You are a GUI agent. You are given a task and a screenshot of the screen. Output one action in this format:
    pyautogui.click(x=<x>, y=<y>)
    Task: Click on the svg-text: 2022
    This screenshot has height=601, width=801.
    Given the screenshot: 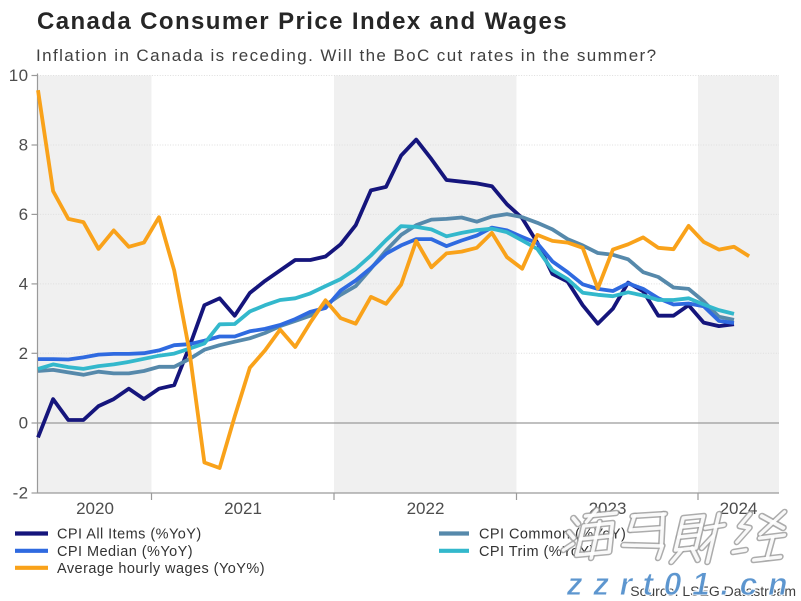 What is the action you would take?
    pyautogui.click(x=426, y=508)
    